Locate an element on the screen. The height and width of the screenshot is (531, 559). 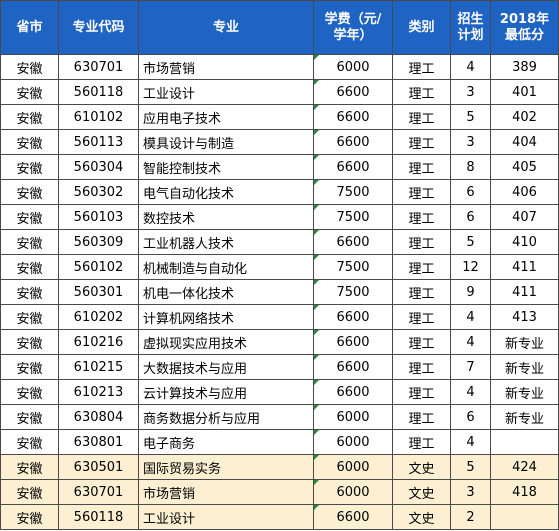
table-row: 安徽 610213 云计算技术与应用 6600 理工 4 新专业 is located at coordinates (279, 392).